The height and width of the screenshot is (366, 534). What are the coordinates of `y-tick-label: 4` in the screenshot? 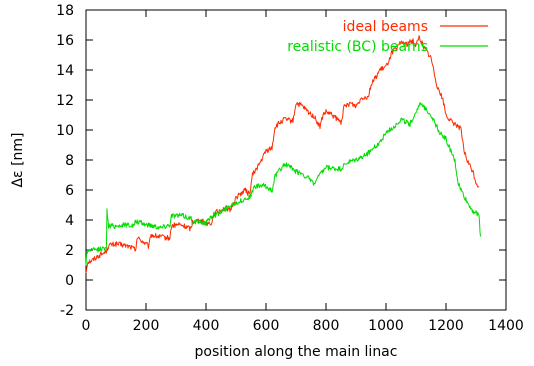 It's located at (69, 221).